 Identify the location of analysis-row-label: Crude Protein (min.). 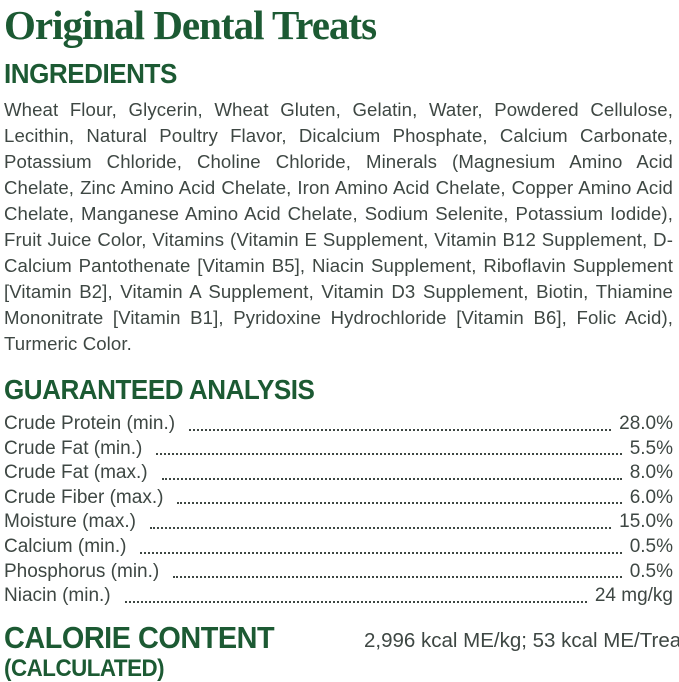
(90, 423).